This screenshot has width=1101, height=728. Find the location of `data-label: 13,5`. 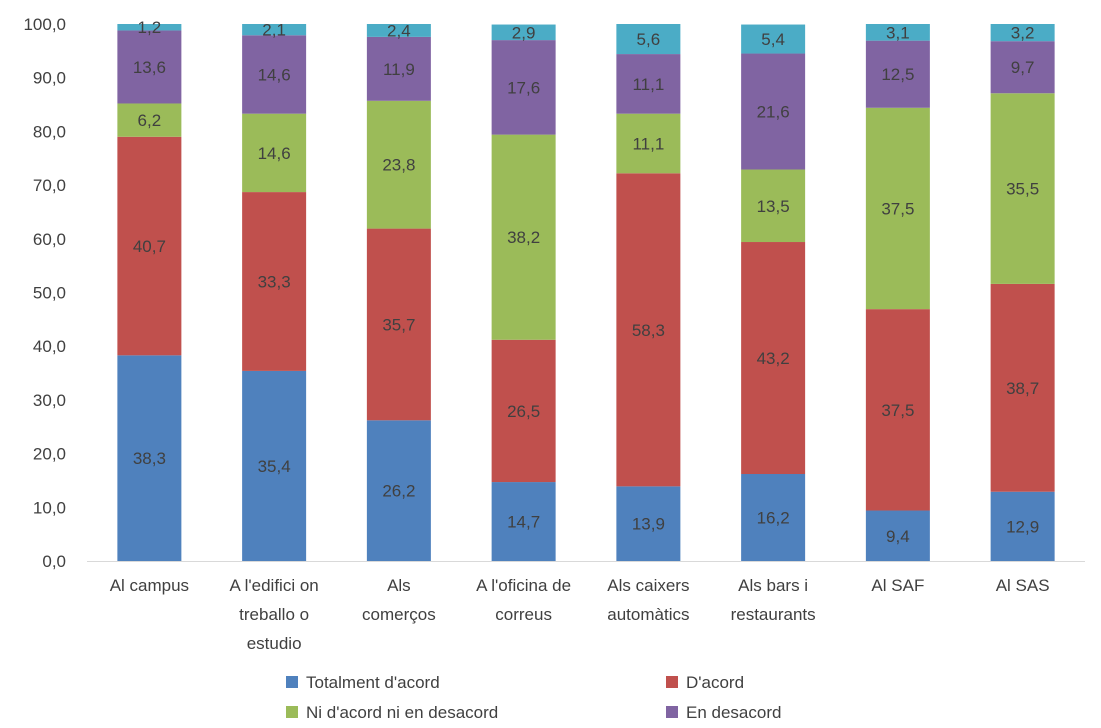

data-label: 13,5 is located at coordinates (773, 206).